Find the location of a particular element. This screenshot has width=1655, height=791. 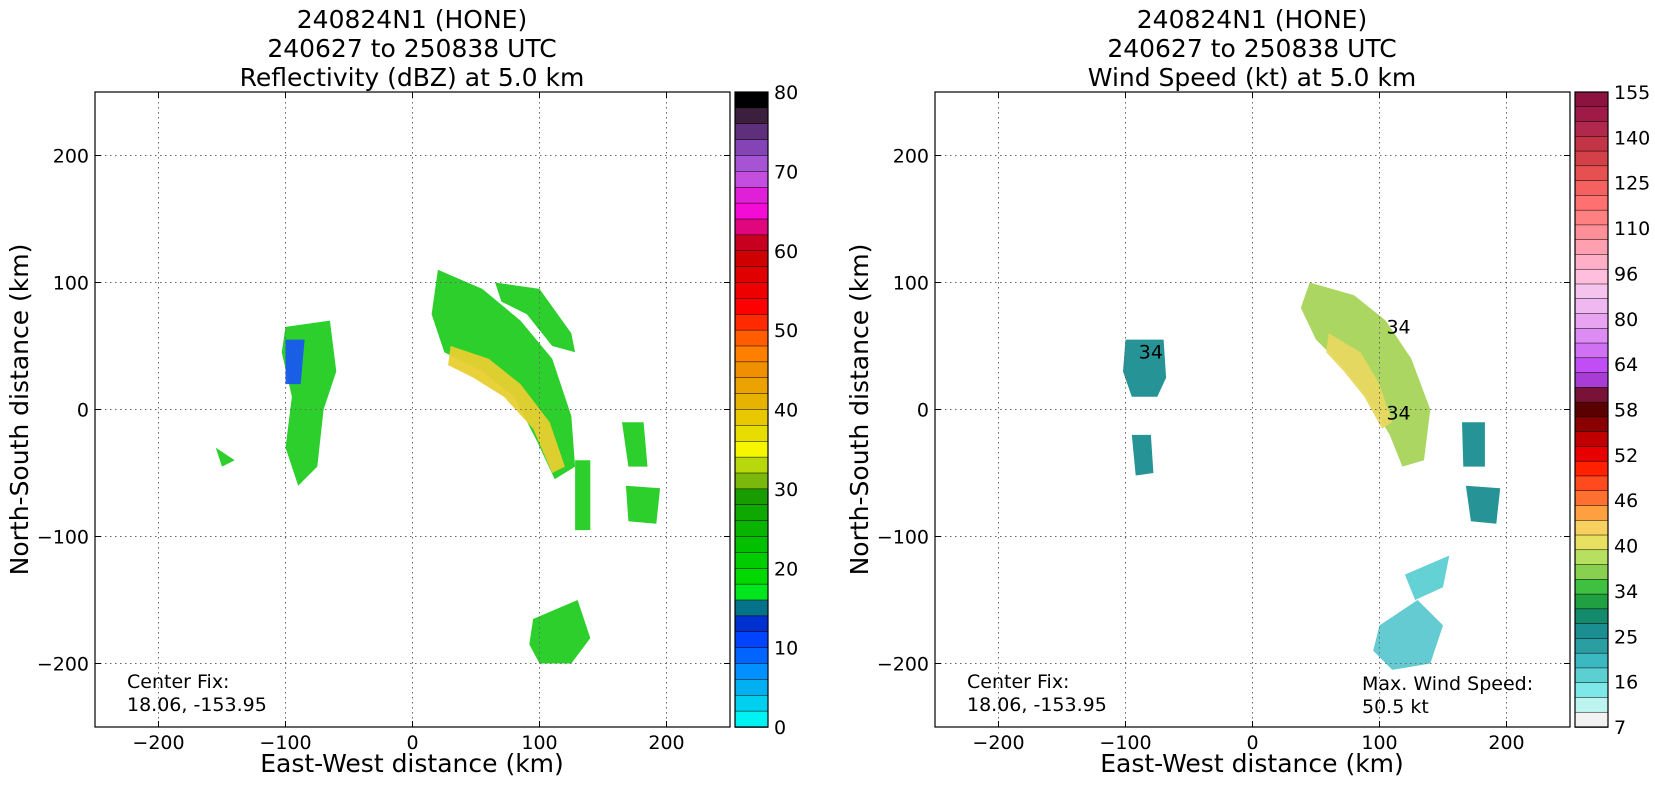

max-wind-line-1: Max. Wind Speed: is located at coordinates (1447, 684).